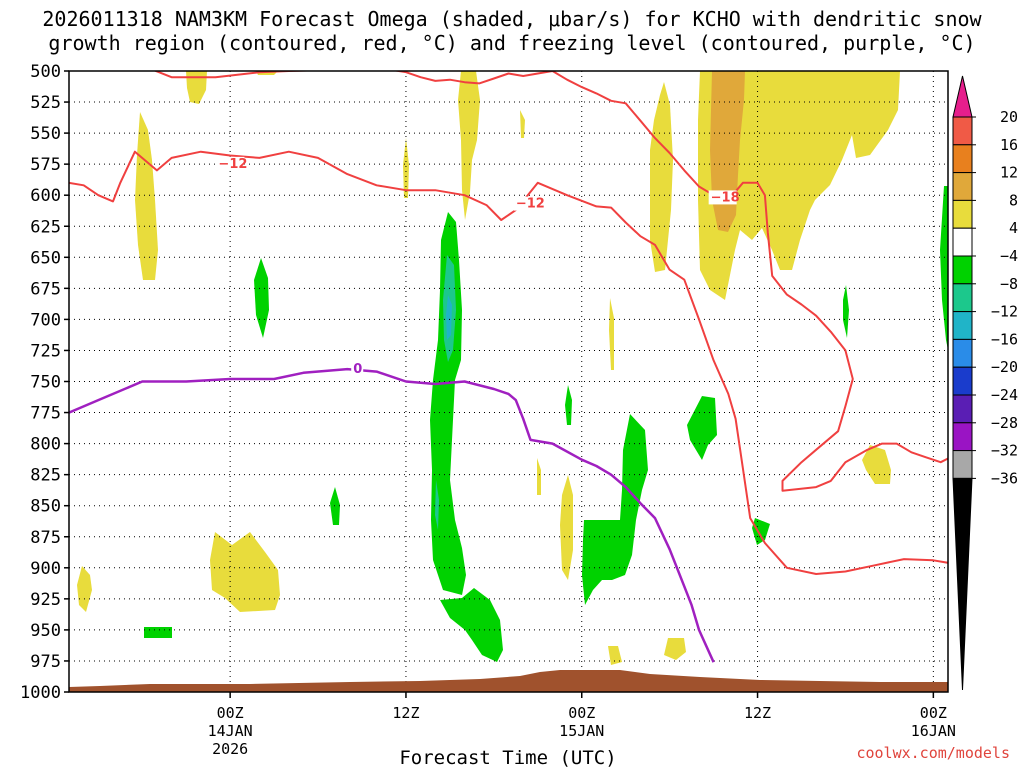 This screenshot has height=768, width=1024. What do you see at coordinates (1004, 339) in the screenshot?
I see `colorbar-label: −16` at bounding box center [1004, 339].